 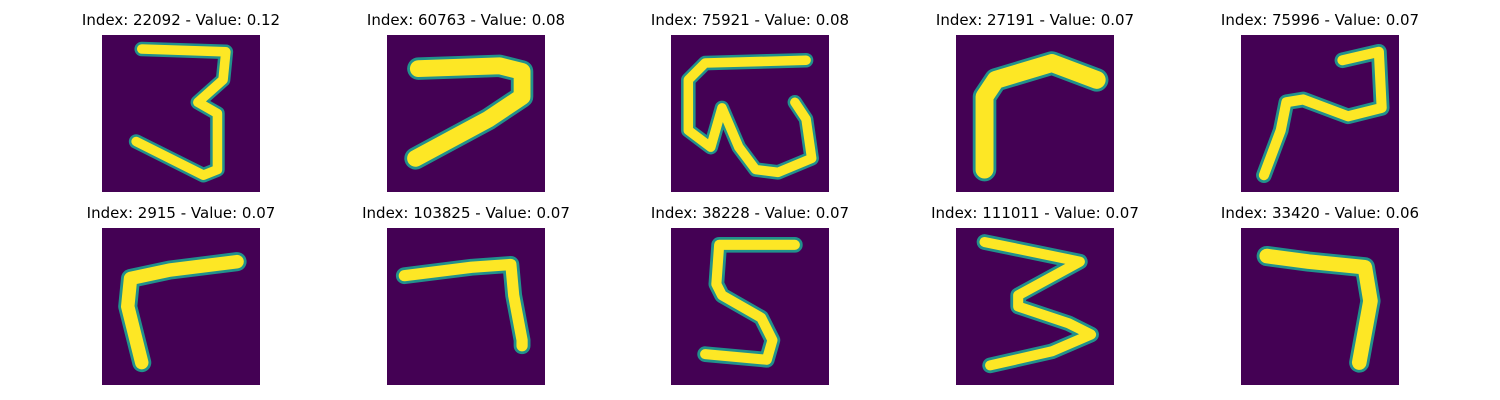 I want to click on panel-title: Index: 103825 - Value: 0.07, so click(x=466, y=213).